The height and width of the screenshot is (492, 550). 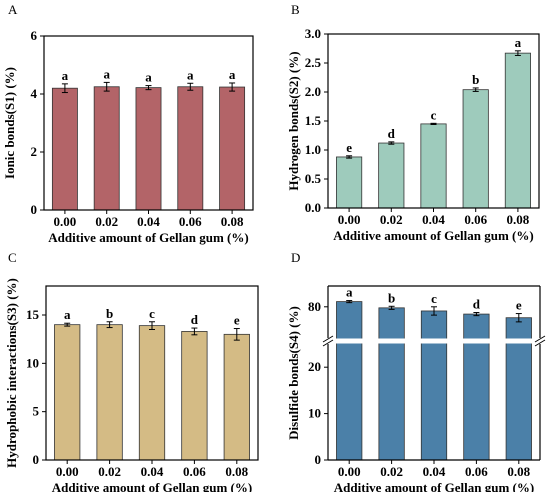 I want to click on significance-letter-3: a, so click(x=190, y=74).